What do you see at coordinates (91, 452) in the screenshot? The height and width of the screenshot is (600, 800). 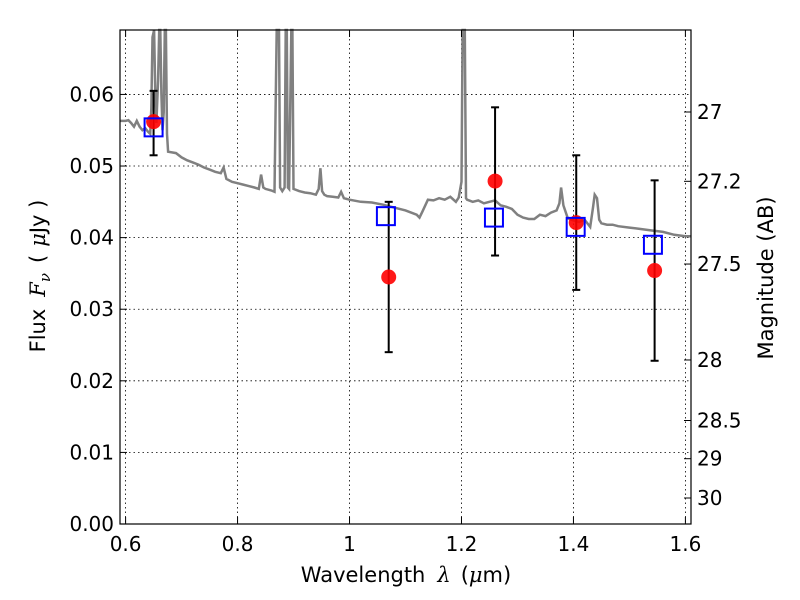 I see `y-tick-label: 0.01` at bounding box center [91, 452].